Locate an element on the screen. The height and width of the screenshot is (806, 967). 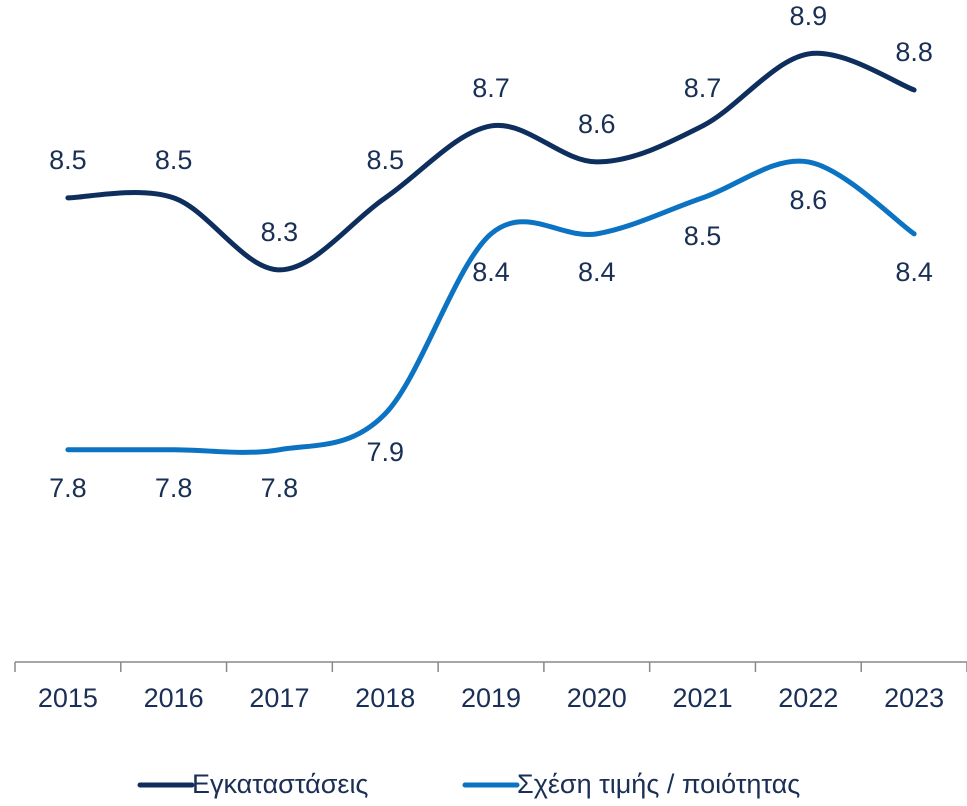
x-tick-label: 2016 is located at coordinates (174, 698).